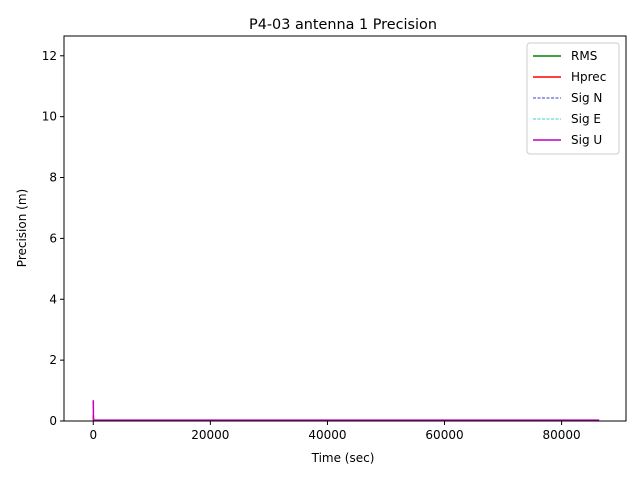 Image resolution: width=640 pixels, height=480 pixels. Describe the element at coordinates (49, 117) in the screenshot. I see `y-tick-label: 10` at that location.